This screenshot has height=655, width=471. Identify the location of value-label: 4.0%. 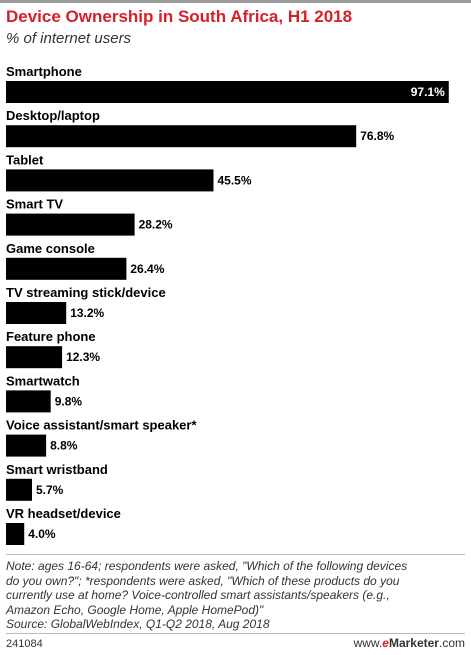
(42, 534).